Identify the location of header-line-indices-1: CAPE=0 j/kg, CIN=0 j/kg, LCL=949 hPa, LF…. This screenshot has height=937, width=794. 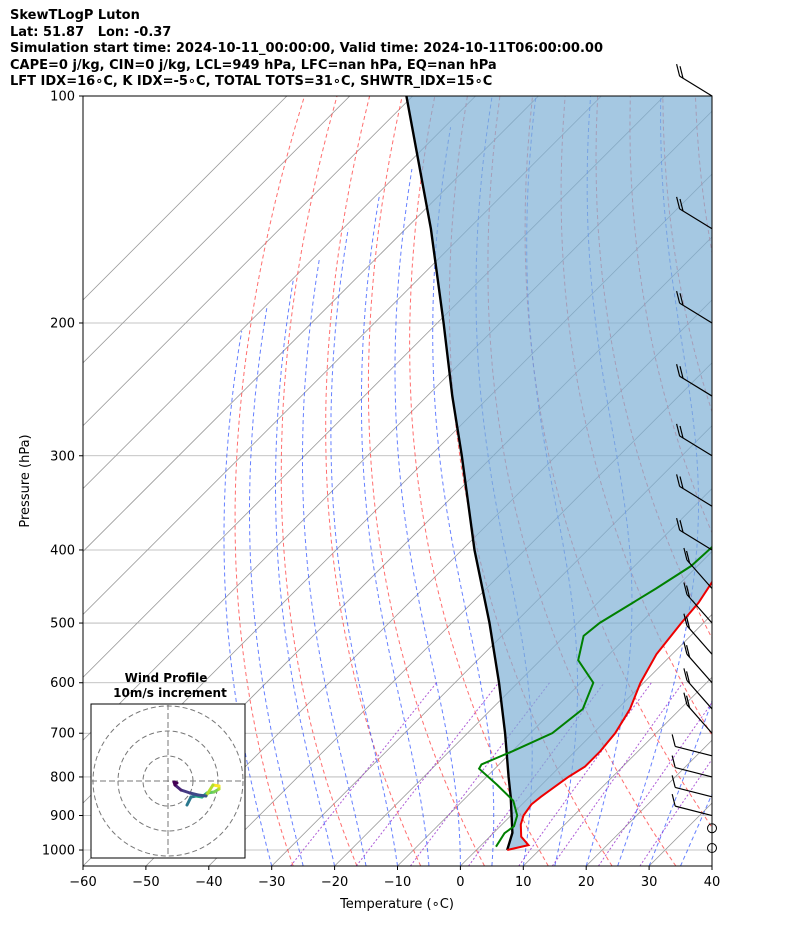
(253, 65).